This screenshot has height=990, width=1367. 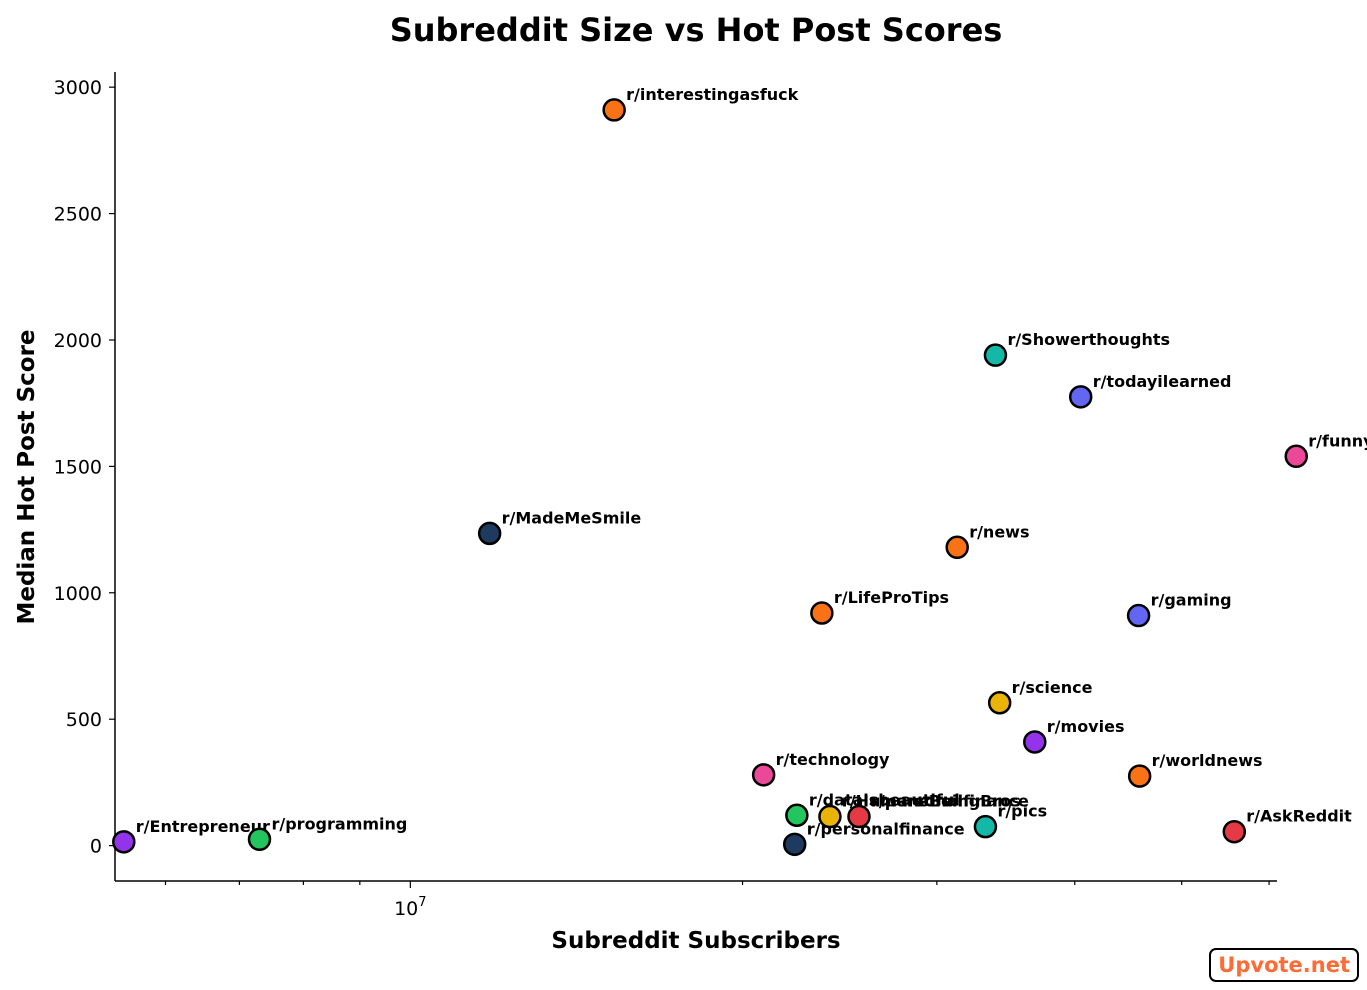 What do you see at coordinates (999, 531) in the screenshot?
I see `point-label: r/news` at bounding box center [999, 531].